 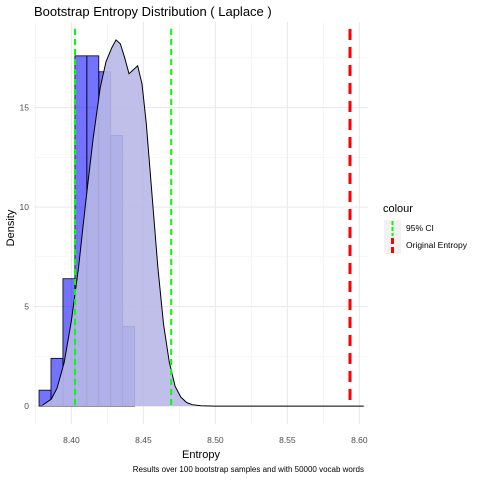 What do you see at coordinates (201, 455) in the screenshot?
I see `x-axis-title: Entropy` at bounding box center [201, 455].